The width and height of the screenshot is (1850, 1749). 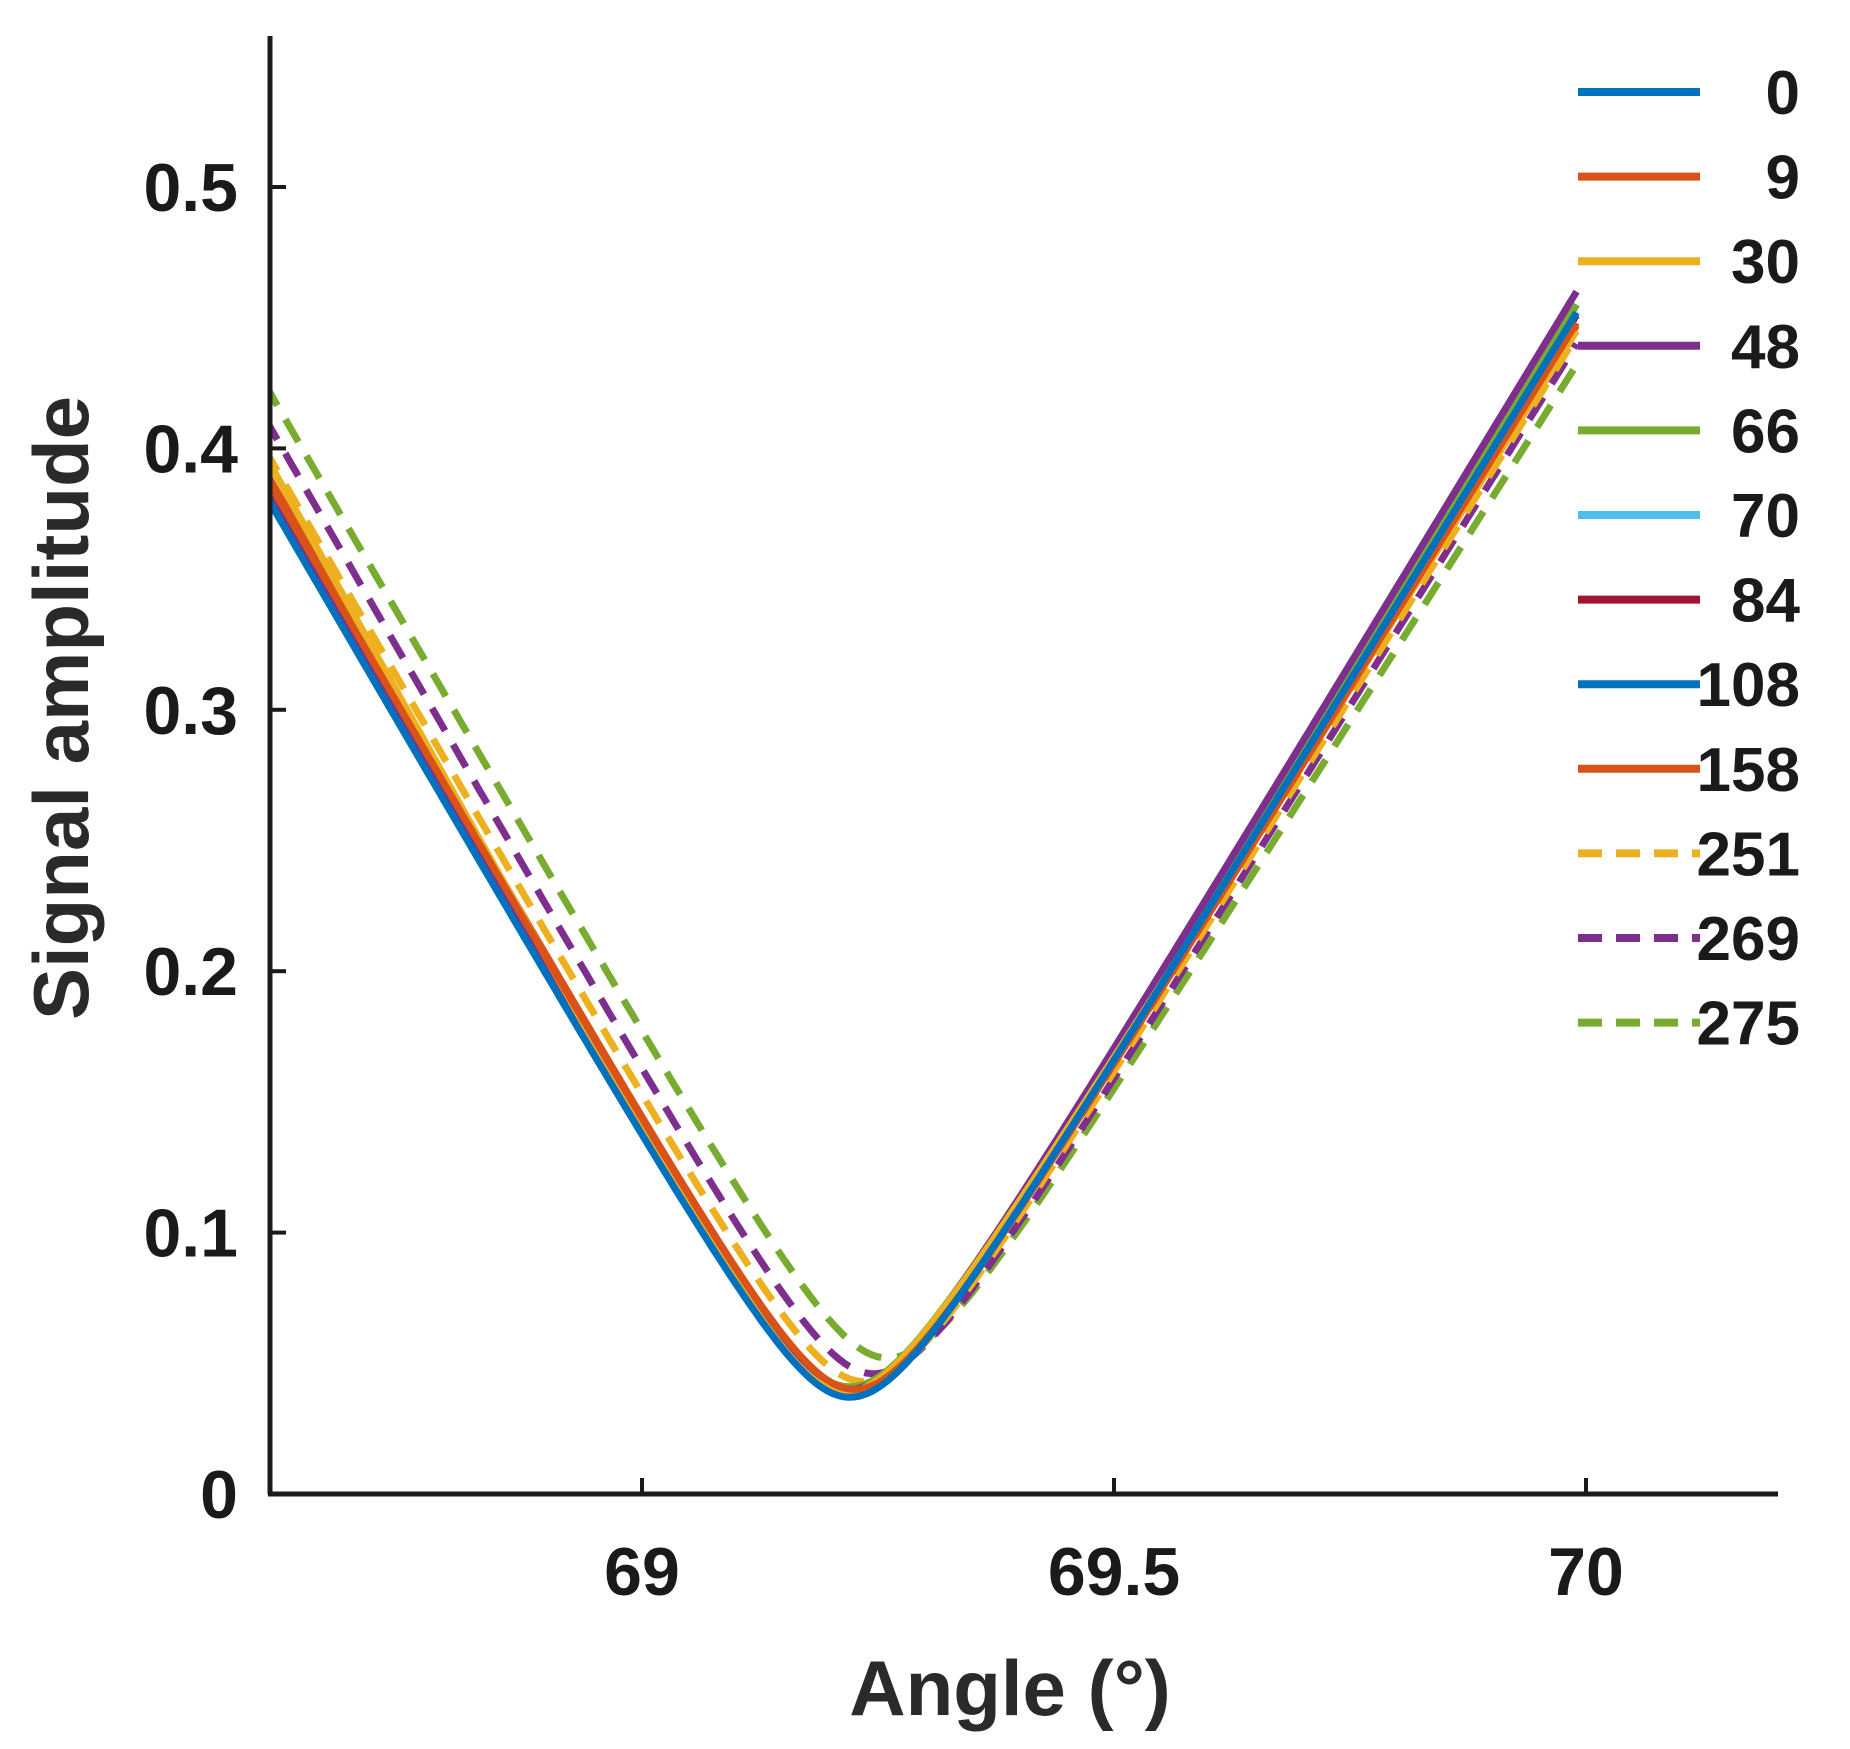 I want to click on y-tick-label: 0.3, so click(x=190, y=711).